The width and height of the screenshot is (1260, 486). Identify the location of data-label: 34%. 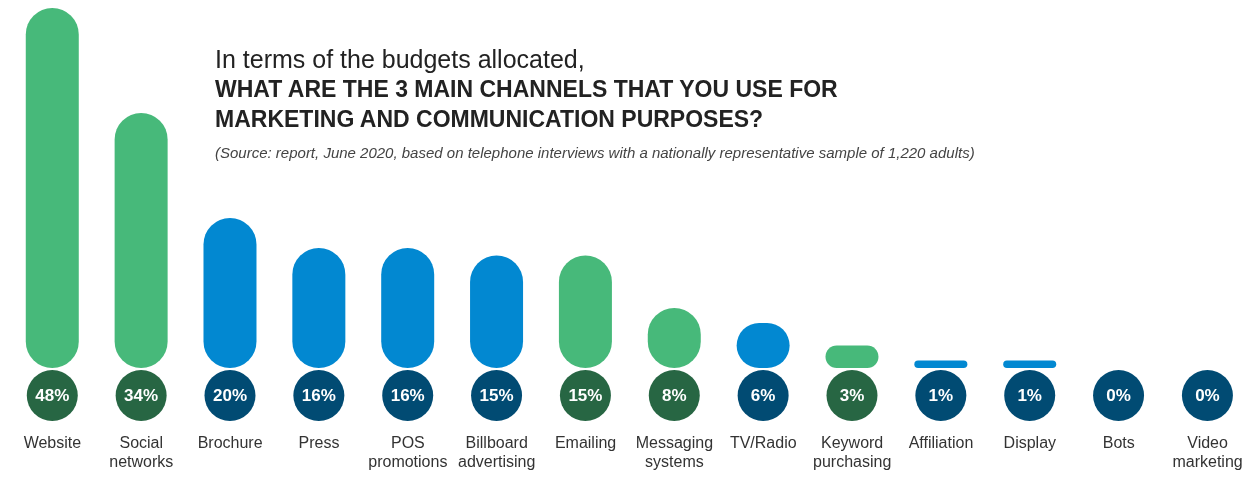
(141, 395).